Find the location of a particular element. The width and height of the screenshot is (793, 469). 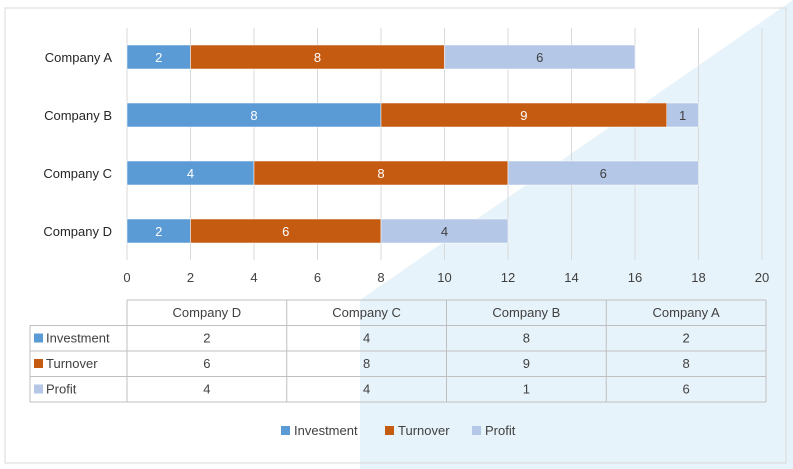

data-label: 9 is located at coordinates (523, 115).